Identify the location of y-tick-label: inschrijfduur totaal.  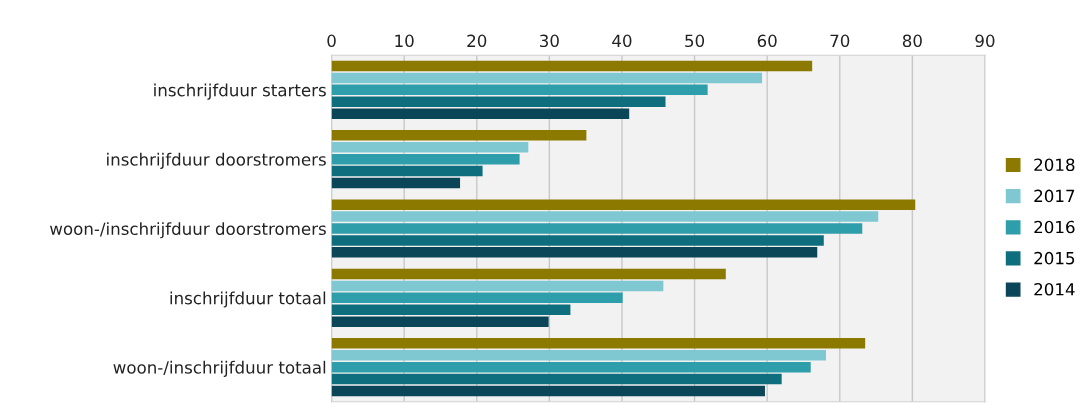
(248, 299).